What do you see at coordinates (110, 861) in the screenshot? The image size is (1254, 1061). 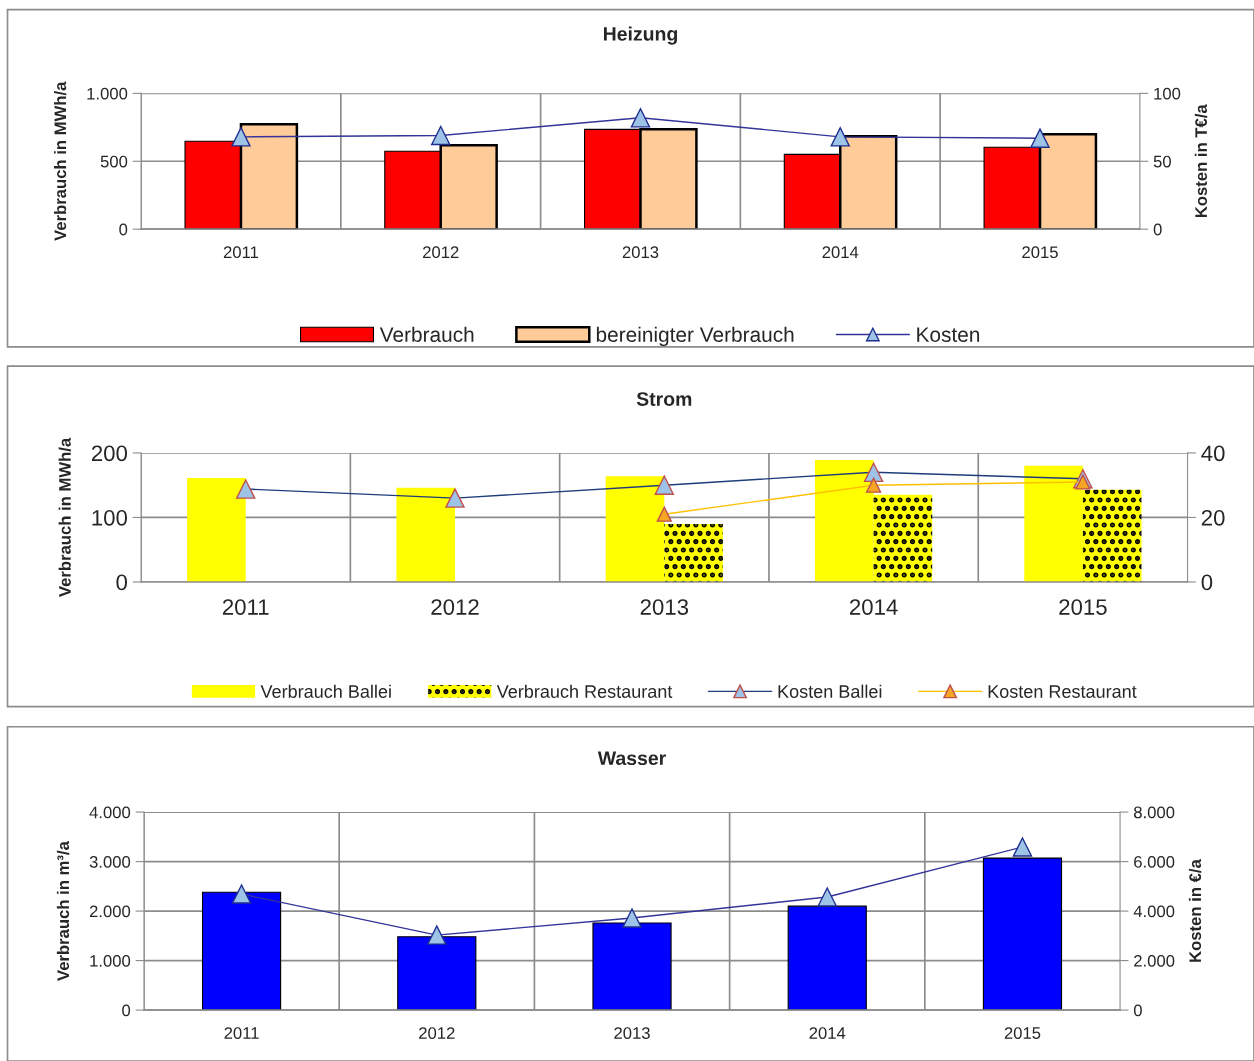 I see `y-tick-label: 3.000` at bounding box center [110, 861].